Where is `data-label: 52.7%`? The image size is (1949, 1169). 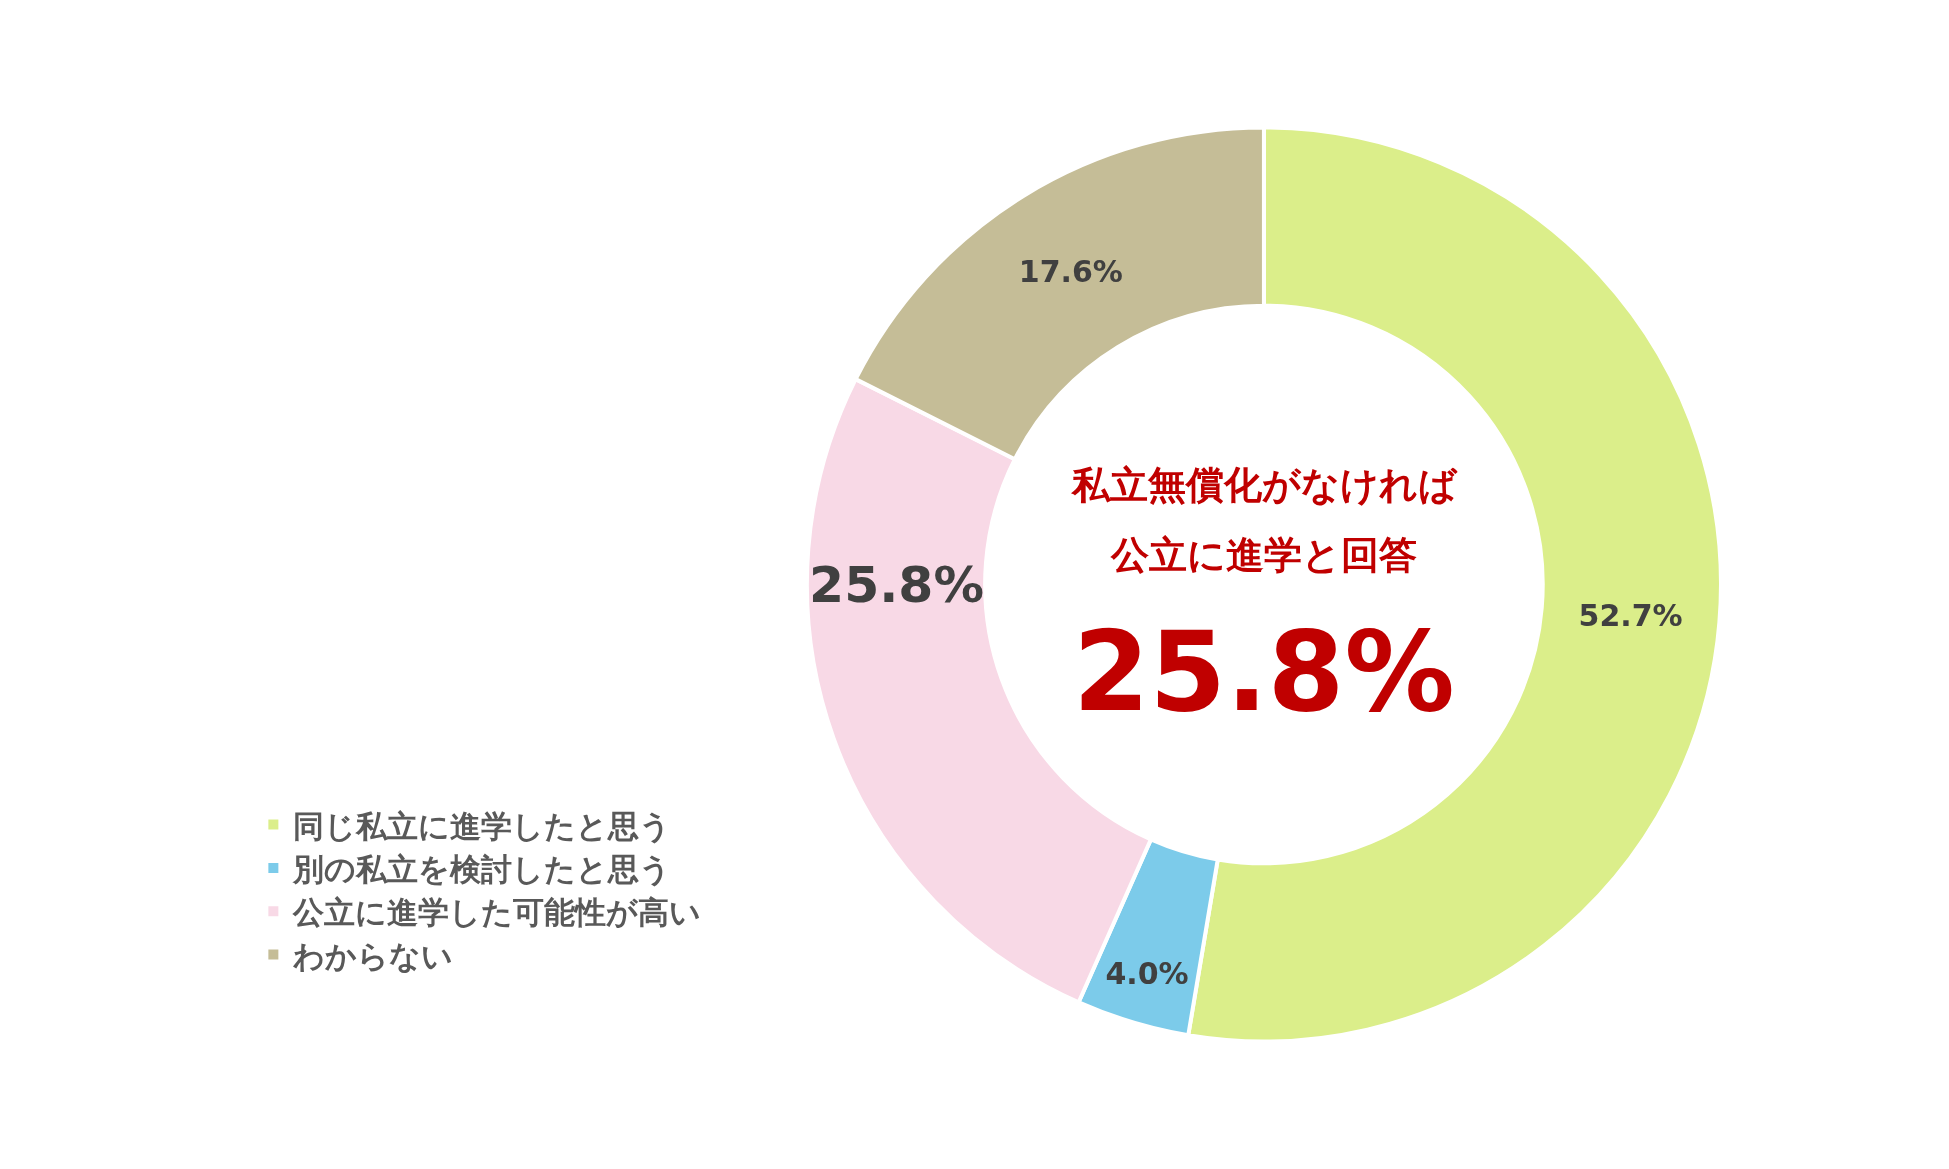 data-label: 52.7% is located at coordinates (1630, 615).